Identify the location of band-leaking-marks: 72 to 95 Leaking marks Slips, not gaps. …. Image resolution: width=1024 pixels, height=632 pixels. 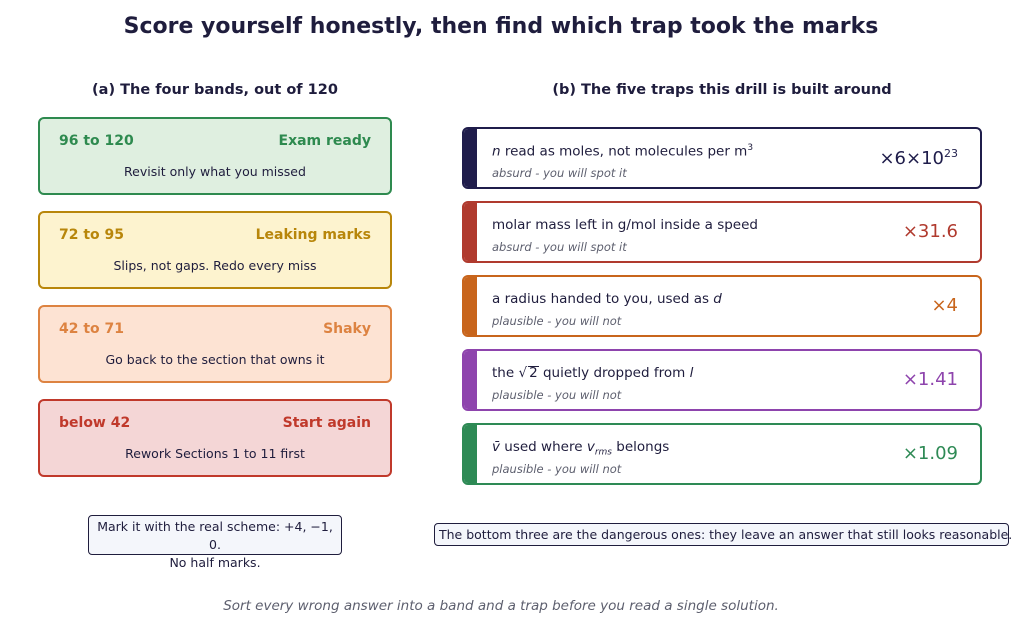
(215, 250).